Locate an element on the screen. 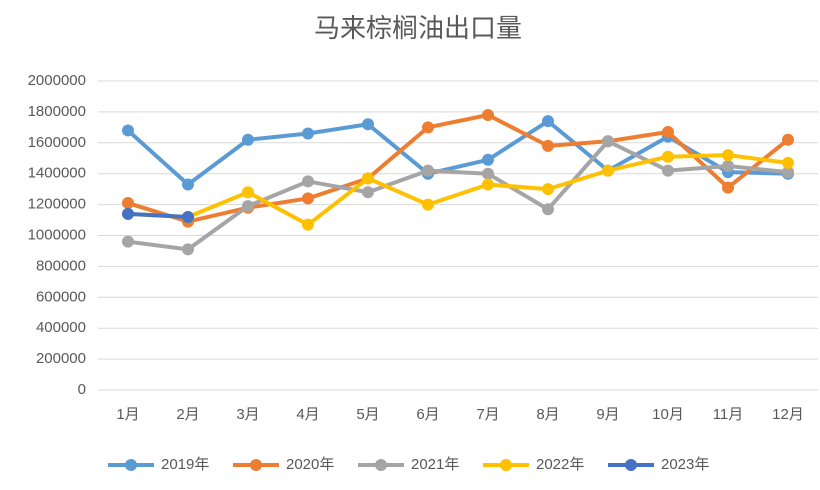 Image resolution: width=820 pixels, height=490 pixels. legend-label: 2023年 is located at coordinates (685, 464).